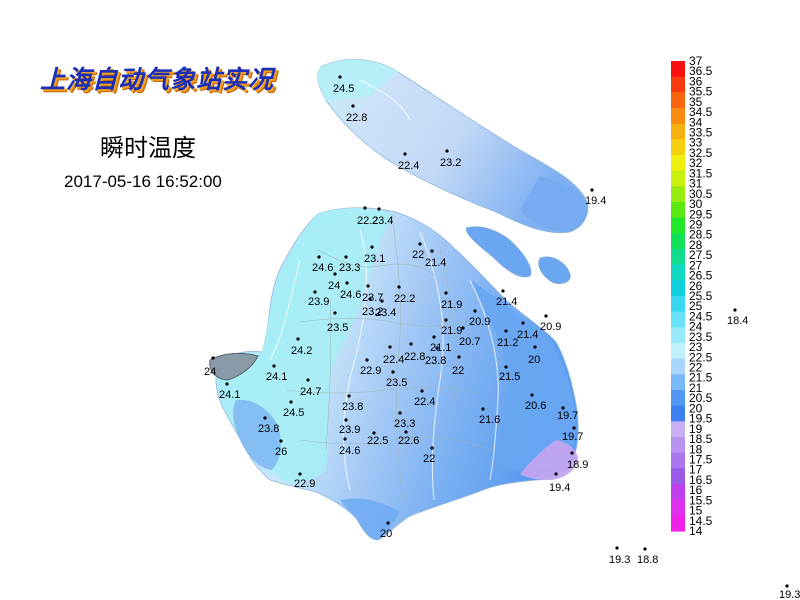 The height and width of the screenshot is (600, 800). Describe the element at coordinates (647, 556) in the screenshot. I see `station: 18.8` at that location.